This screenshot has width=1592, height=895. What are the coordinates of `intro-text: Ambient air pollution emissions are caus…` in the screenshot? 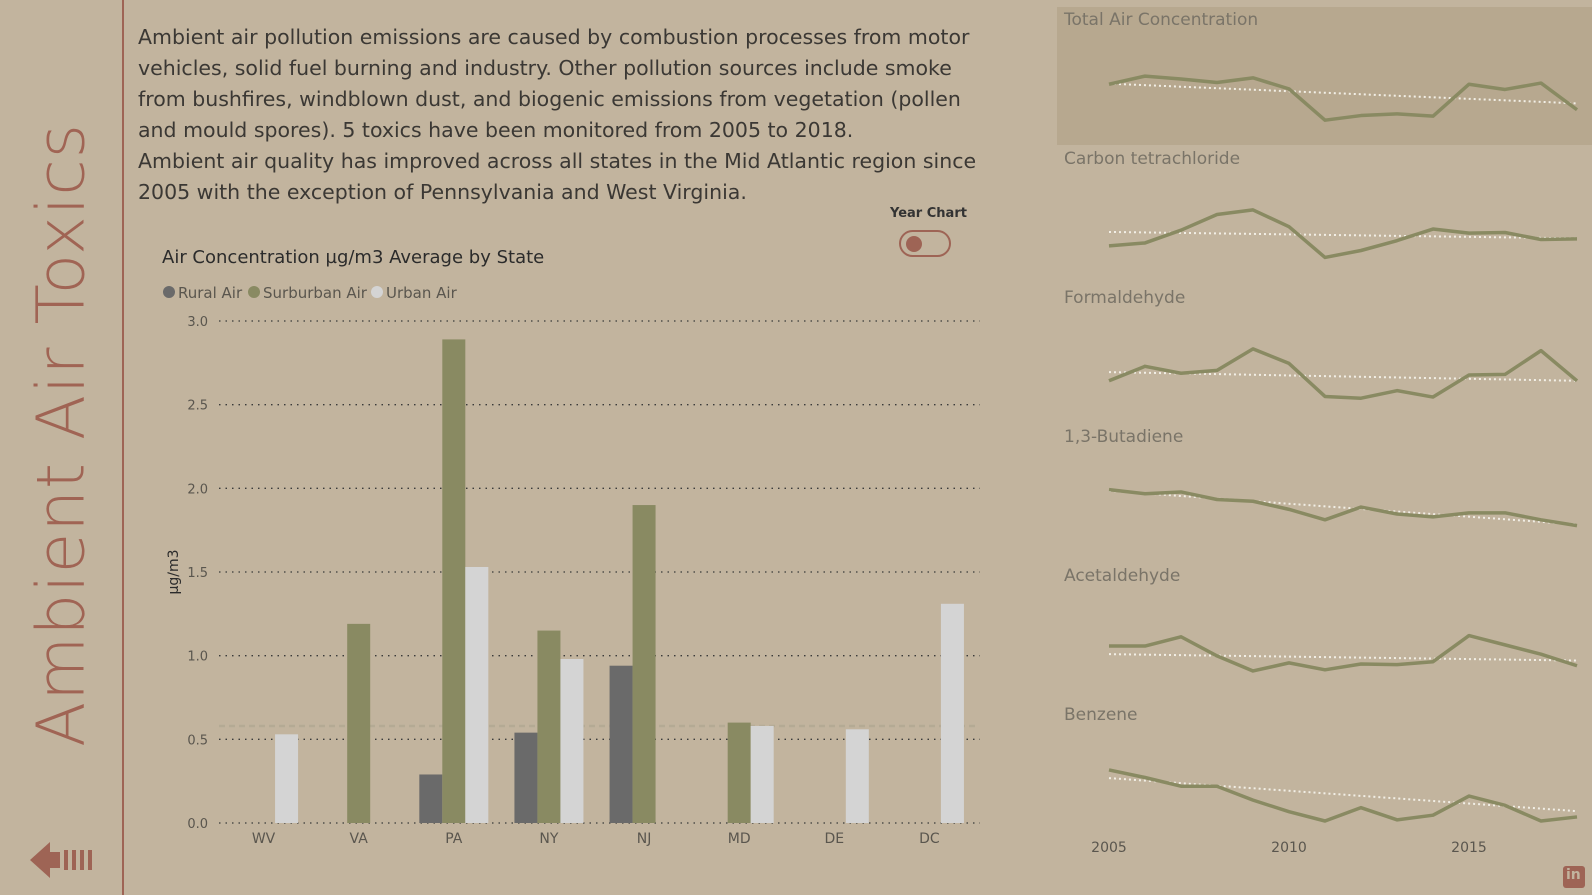 It's located at (563, 115).